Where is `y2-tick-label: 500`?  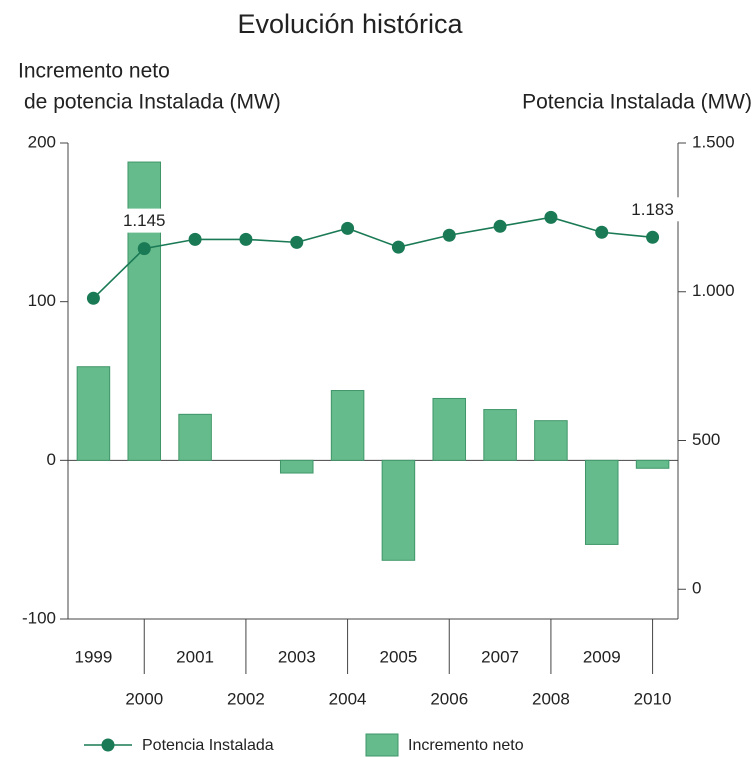
y2-tick-label: 500 is located at coordinates (706, 439).